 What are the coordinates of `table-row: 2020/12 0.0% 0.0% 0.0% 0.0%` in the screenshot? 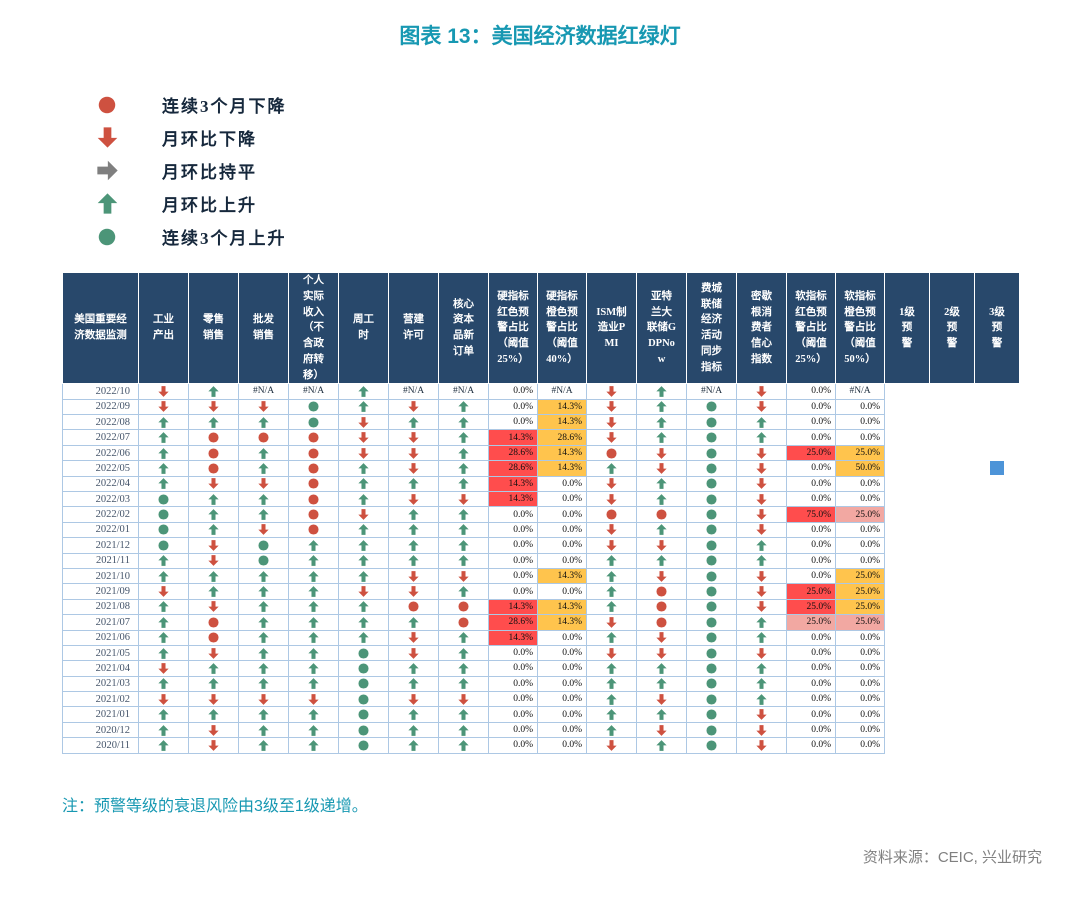 It's located at (541, 730).